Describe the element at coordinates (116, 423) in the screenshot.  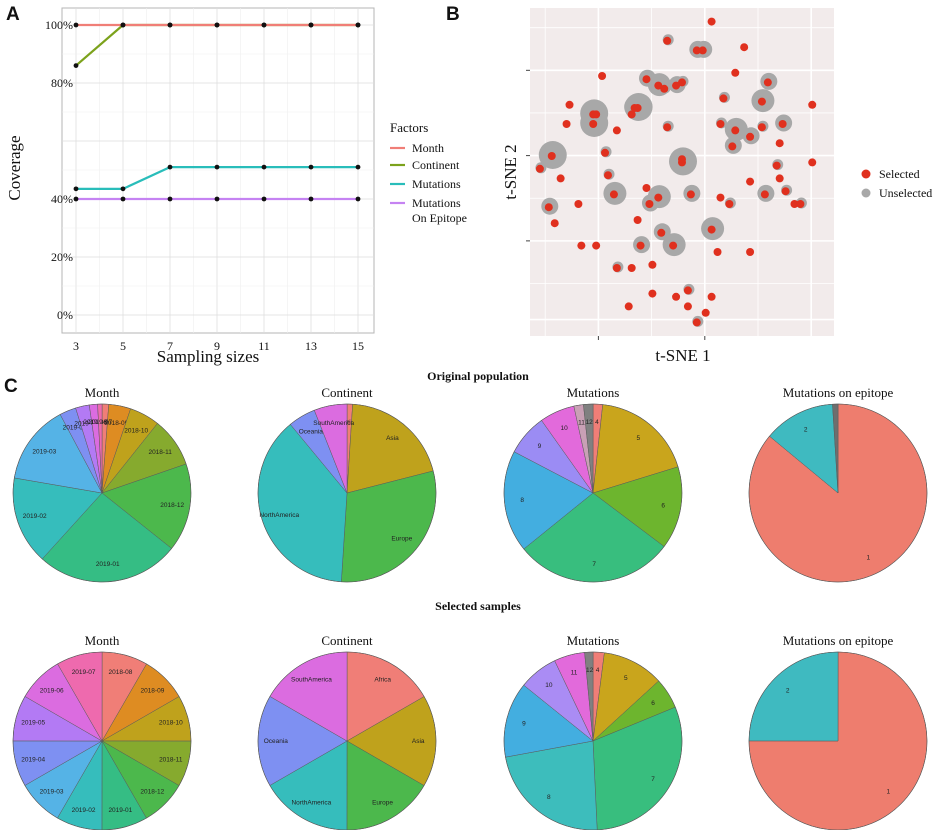
I see `slice-label: 2018-09` at that location.